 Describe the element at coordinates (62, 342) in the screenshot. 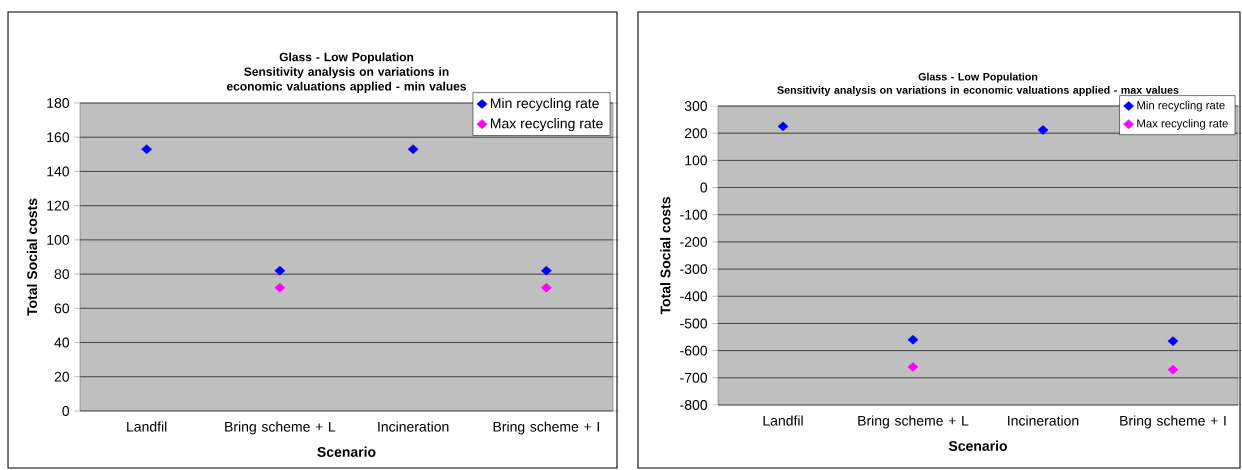

I see `y-tick-label: 40` at that location.